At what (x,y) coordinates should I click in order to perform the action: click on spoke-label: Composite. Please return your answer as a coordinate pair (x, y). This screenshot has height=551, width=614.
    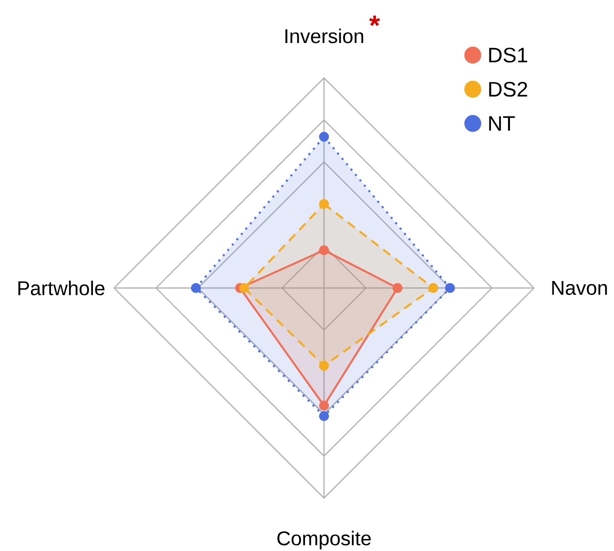
    Looking at the image, I should click on (324, 540).